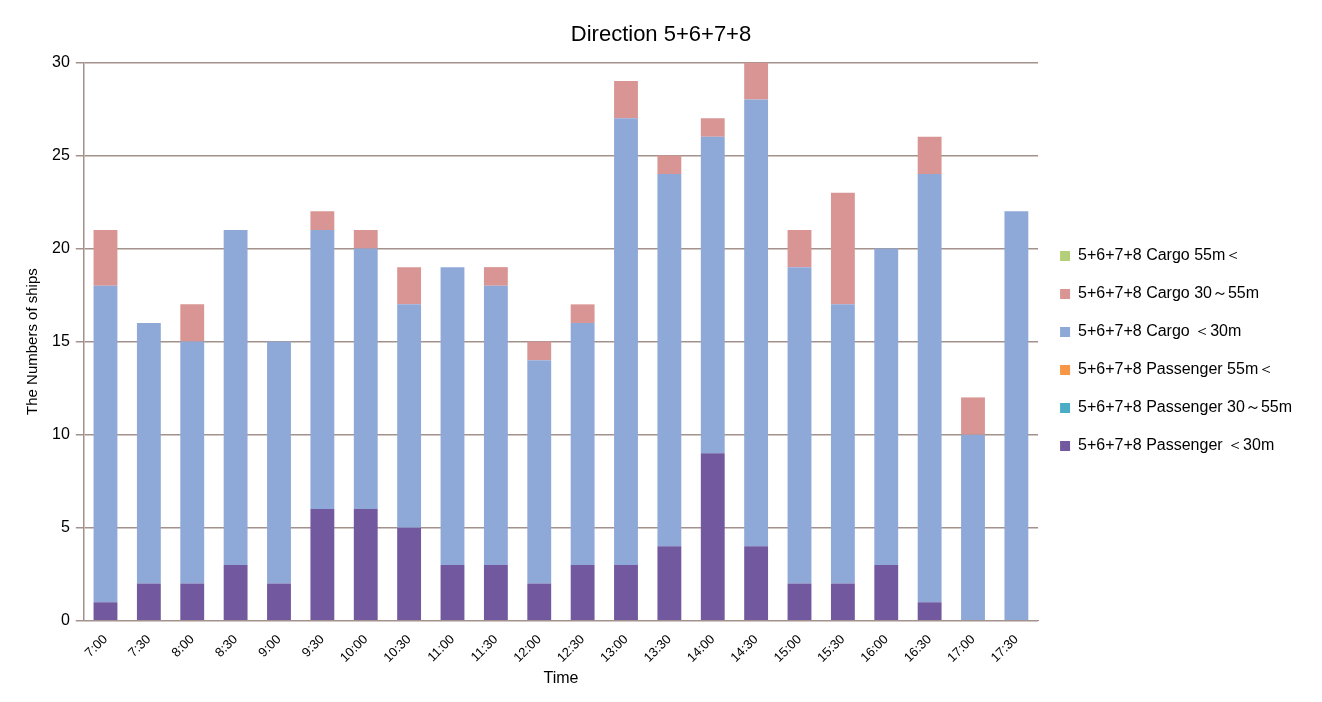 Image resolution: width=1322 pixels, height=702 pixels. What do you see at coordinates (561, 677) in the screenshot?
I see `x-axis-title: Time` at bounding box center [561, 677].